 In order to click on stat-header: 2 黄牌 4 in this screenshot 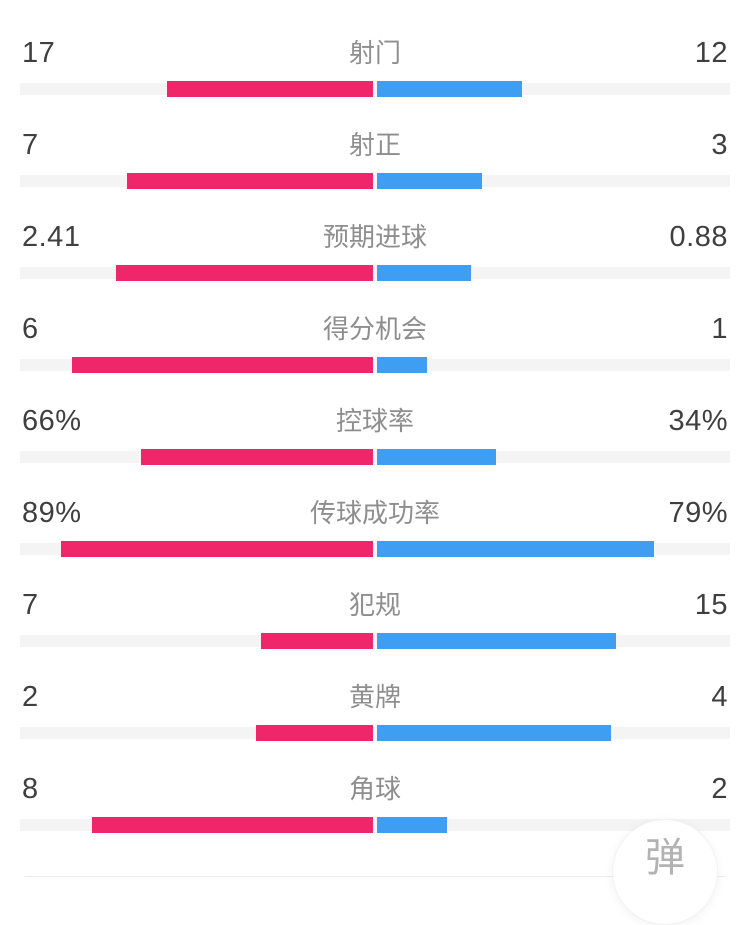, I will do `click(375, 697)`.